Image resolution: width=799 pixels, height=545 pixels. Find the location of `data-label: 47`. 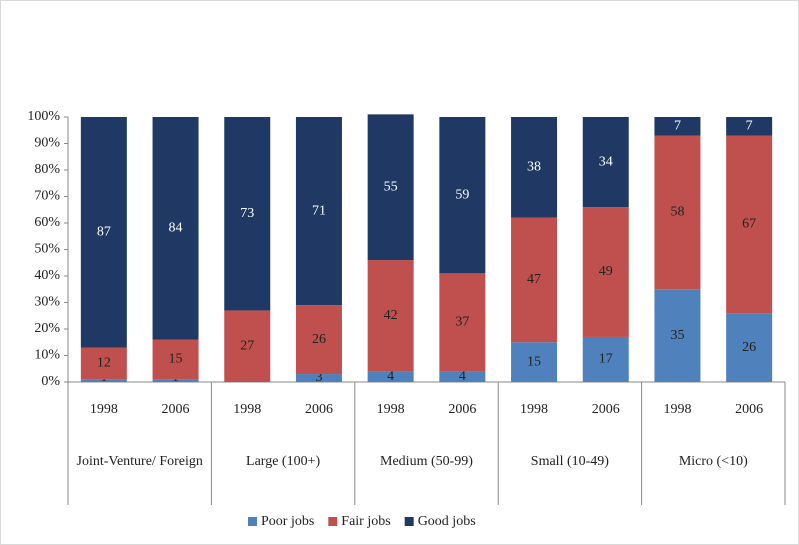

data-label: 47 is located at coordinates (534, 279).